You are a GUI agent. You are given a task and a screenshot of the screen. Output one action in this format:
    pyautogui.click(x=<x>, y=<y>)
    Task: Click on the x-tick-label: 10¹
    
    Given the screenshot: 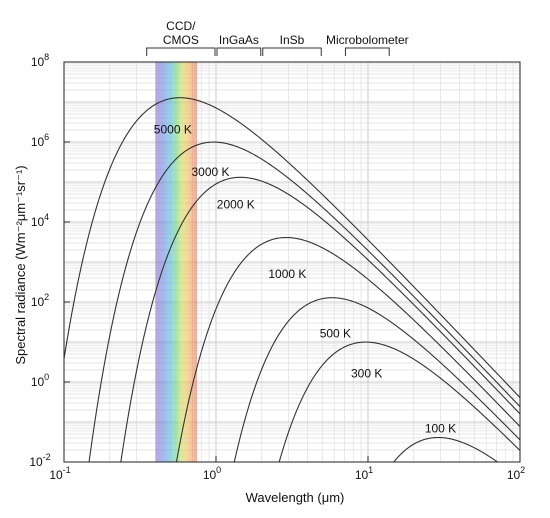 What is the action you would take?
    pyautogui.click(x=364, y=473)
    